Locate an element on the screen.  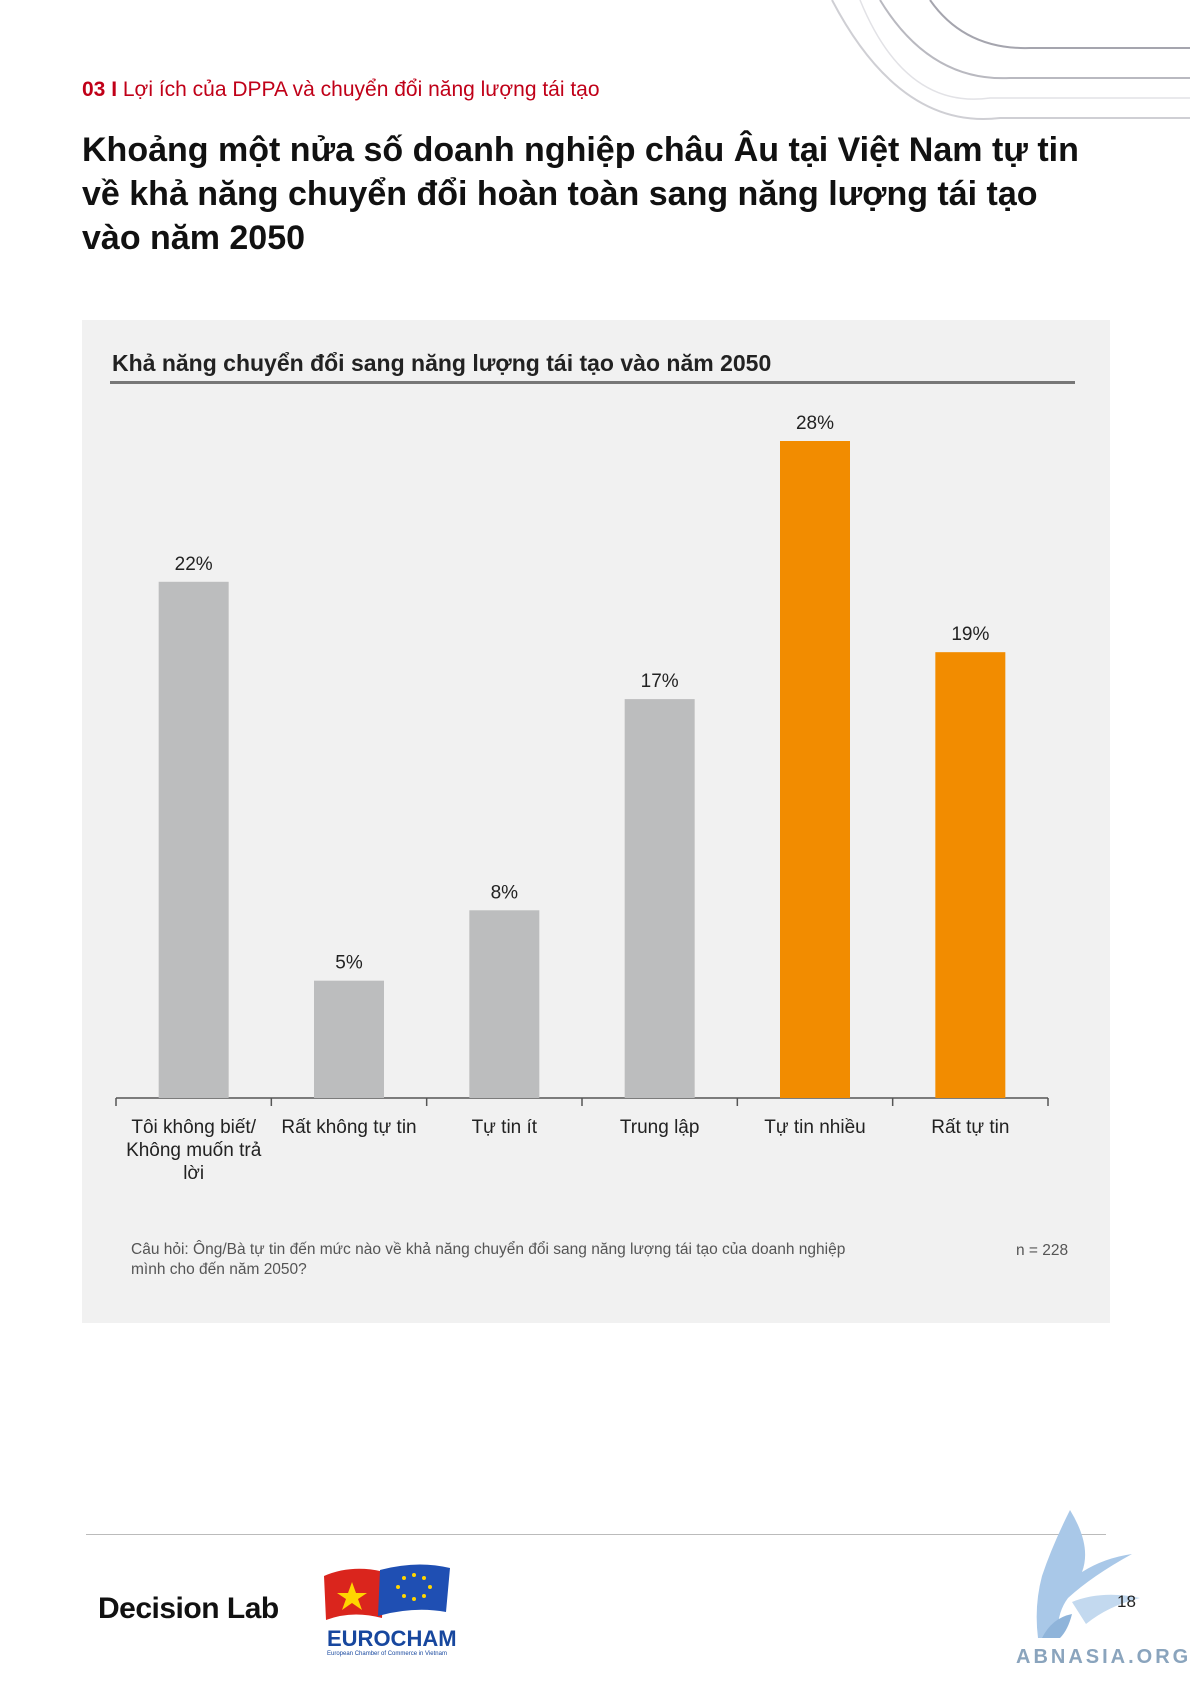
eurocham-logo-text: EUROCHAM is located at coordinates (392, 1638).